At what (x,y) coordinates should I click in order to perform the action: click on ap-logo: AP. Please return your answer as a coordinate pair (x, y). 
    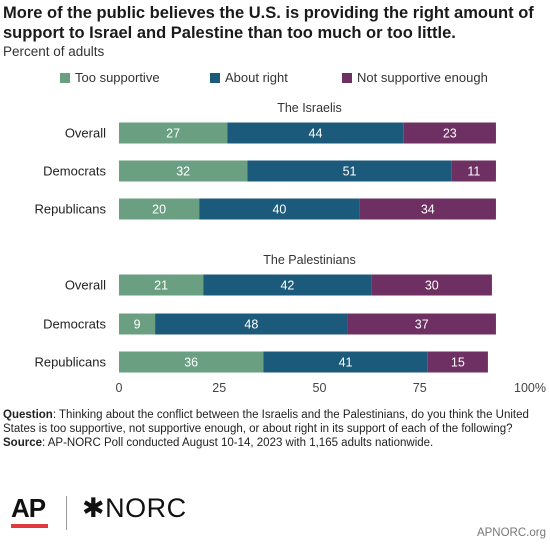
    Looking at the image, I should click on (29, 510).